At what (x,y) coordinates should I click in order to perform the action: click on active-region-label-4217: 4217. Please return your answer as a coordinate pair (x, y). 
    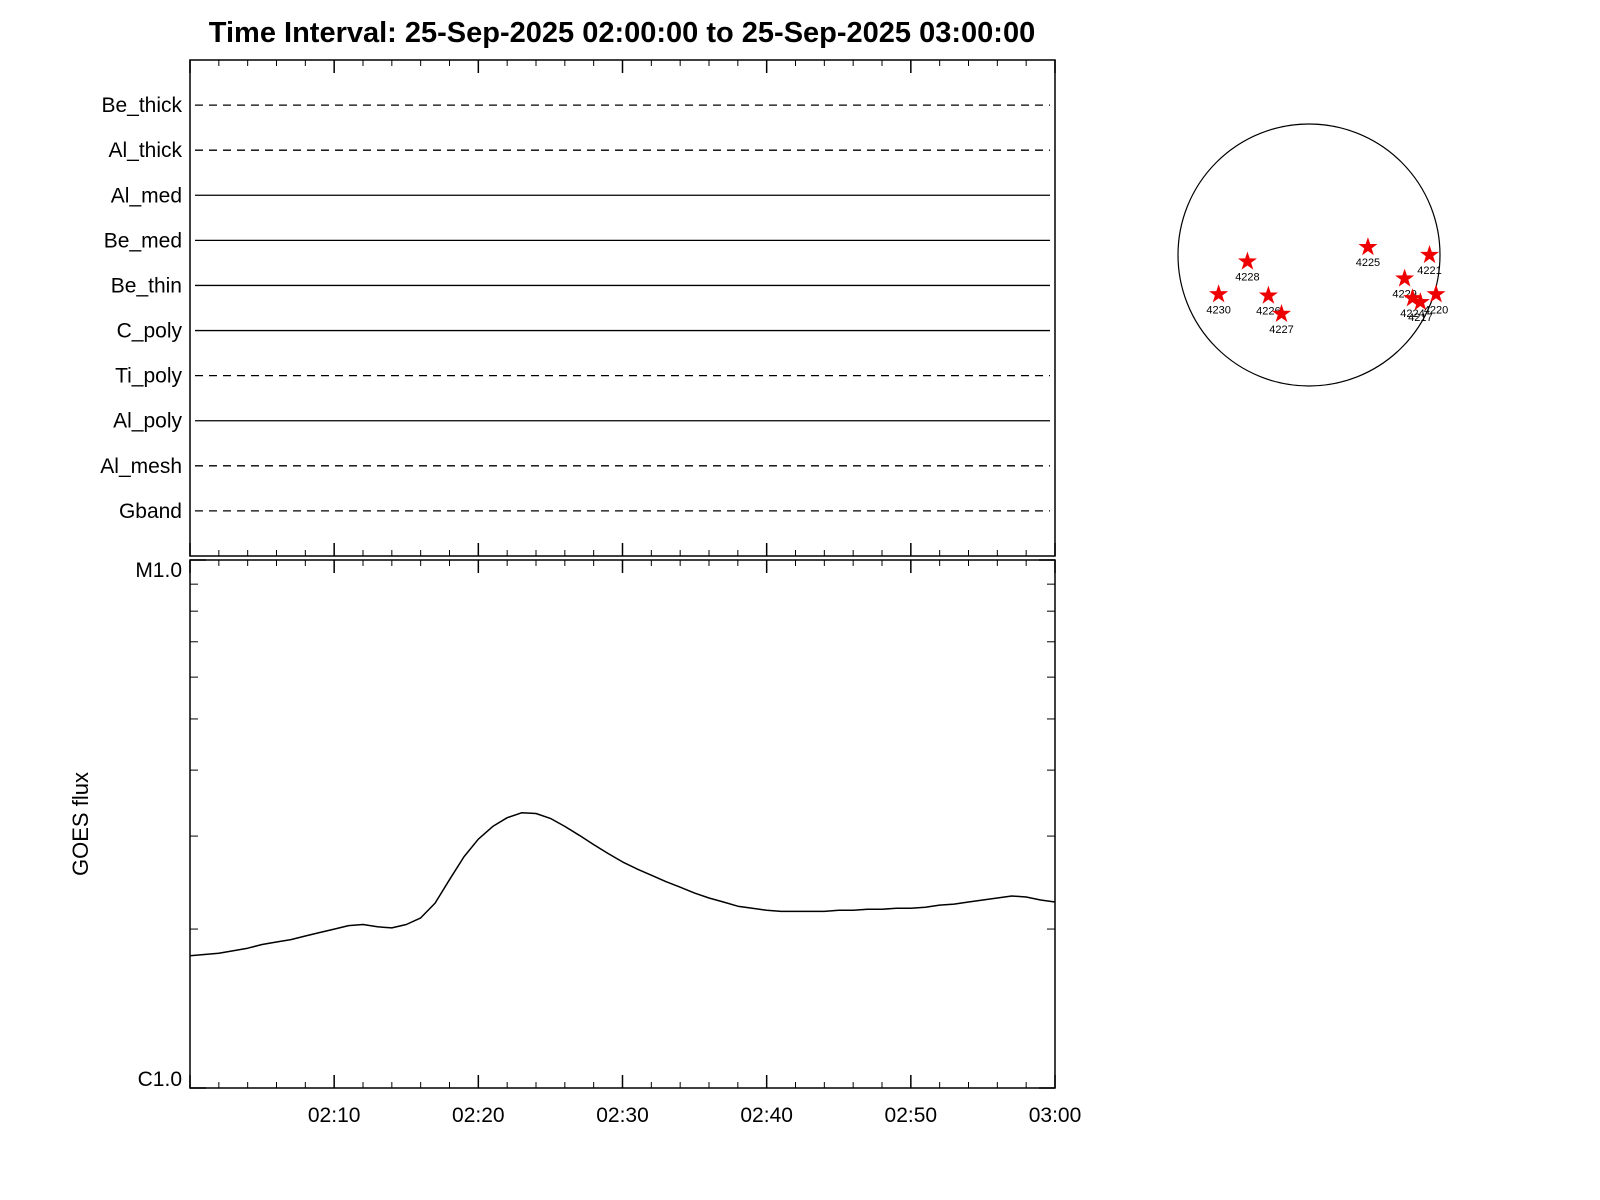
    Looking at the image, I should click on (1420, 318).